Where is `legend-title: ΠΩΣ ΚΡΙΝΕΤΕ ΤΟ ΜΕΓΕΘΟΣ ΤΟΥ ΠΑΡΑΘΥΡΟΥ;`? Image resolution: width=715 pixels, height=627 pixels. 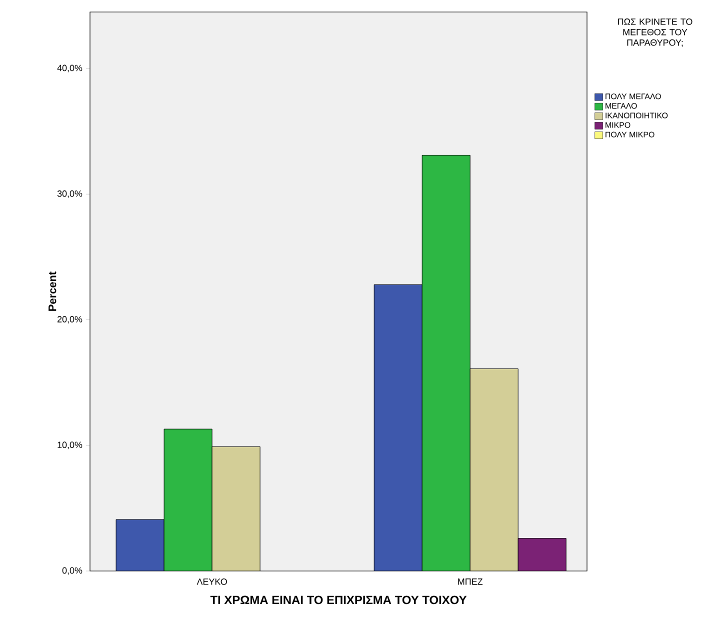 legend-title: ΠΩΣ ΚΡΙΝΕΤΕ ΤΟ ΜΕΓΕΘΟΣ ΤΟΥ ΠΑΡΑΘΥΡΟΥ; is located at coordinates (655, 32).